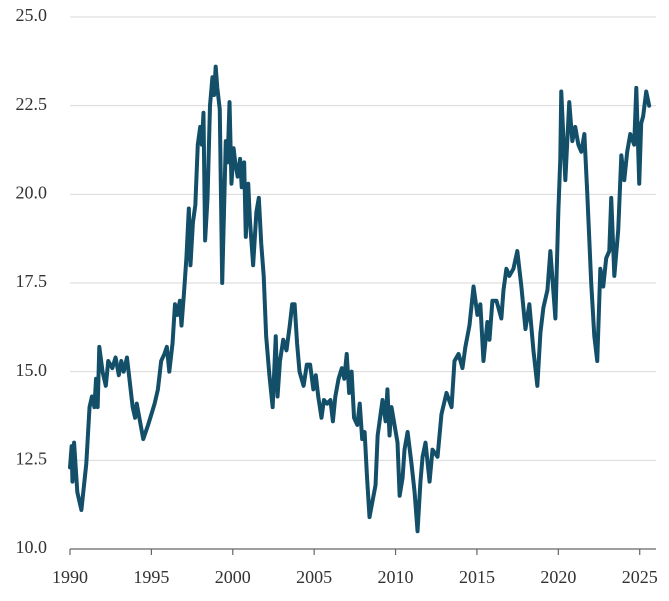 The image size is (669, 601). Describe the element at coordinates (640, 577) in the screenshot. I see `x-tick-label: 2025` at that location.